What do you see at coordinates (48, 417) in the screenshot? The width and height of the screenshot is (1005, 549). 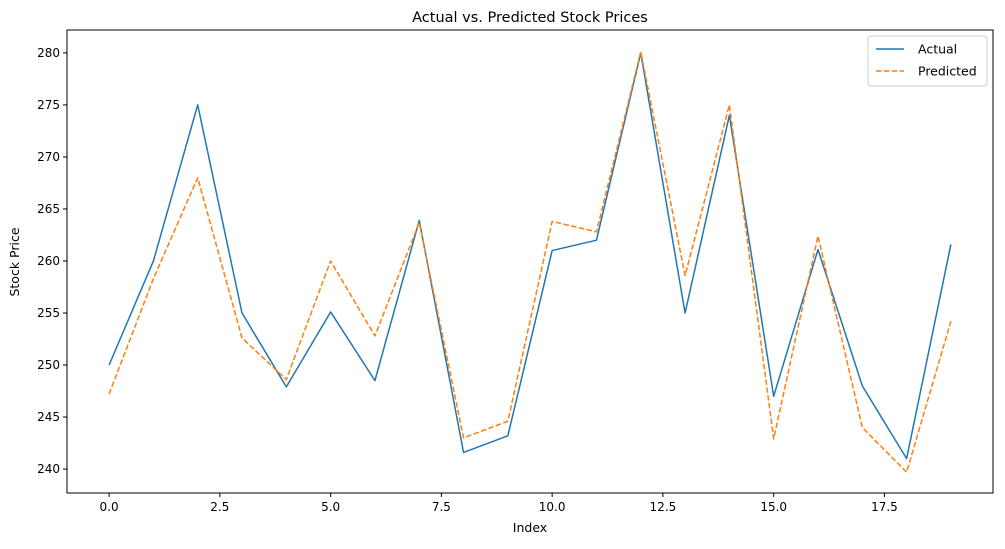 I see `y-tick-label: 245` at bounding box center [48, 417].